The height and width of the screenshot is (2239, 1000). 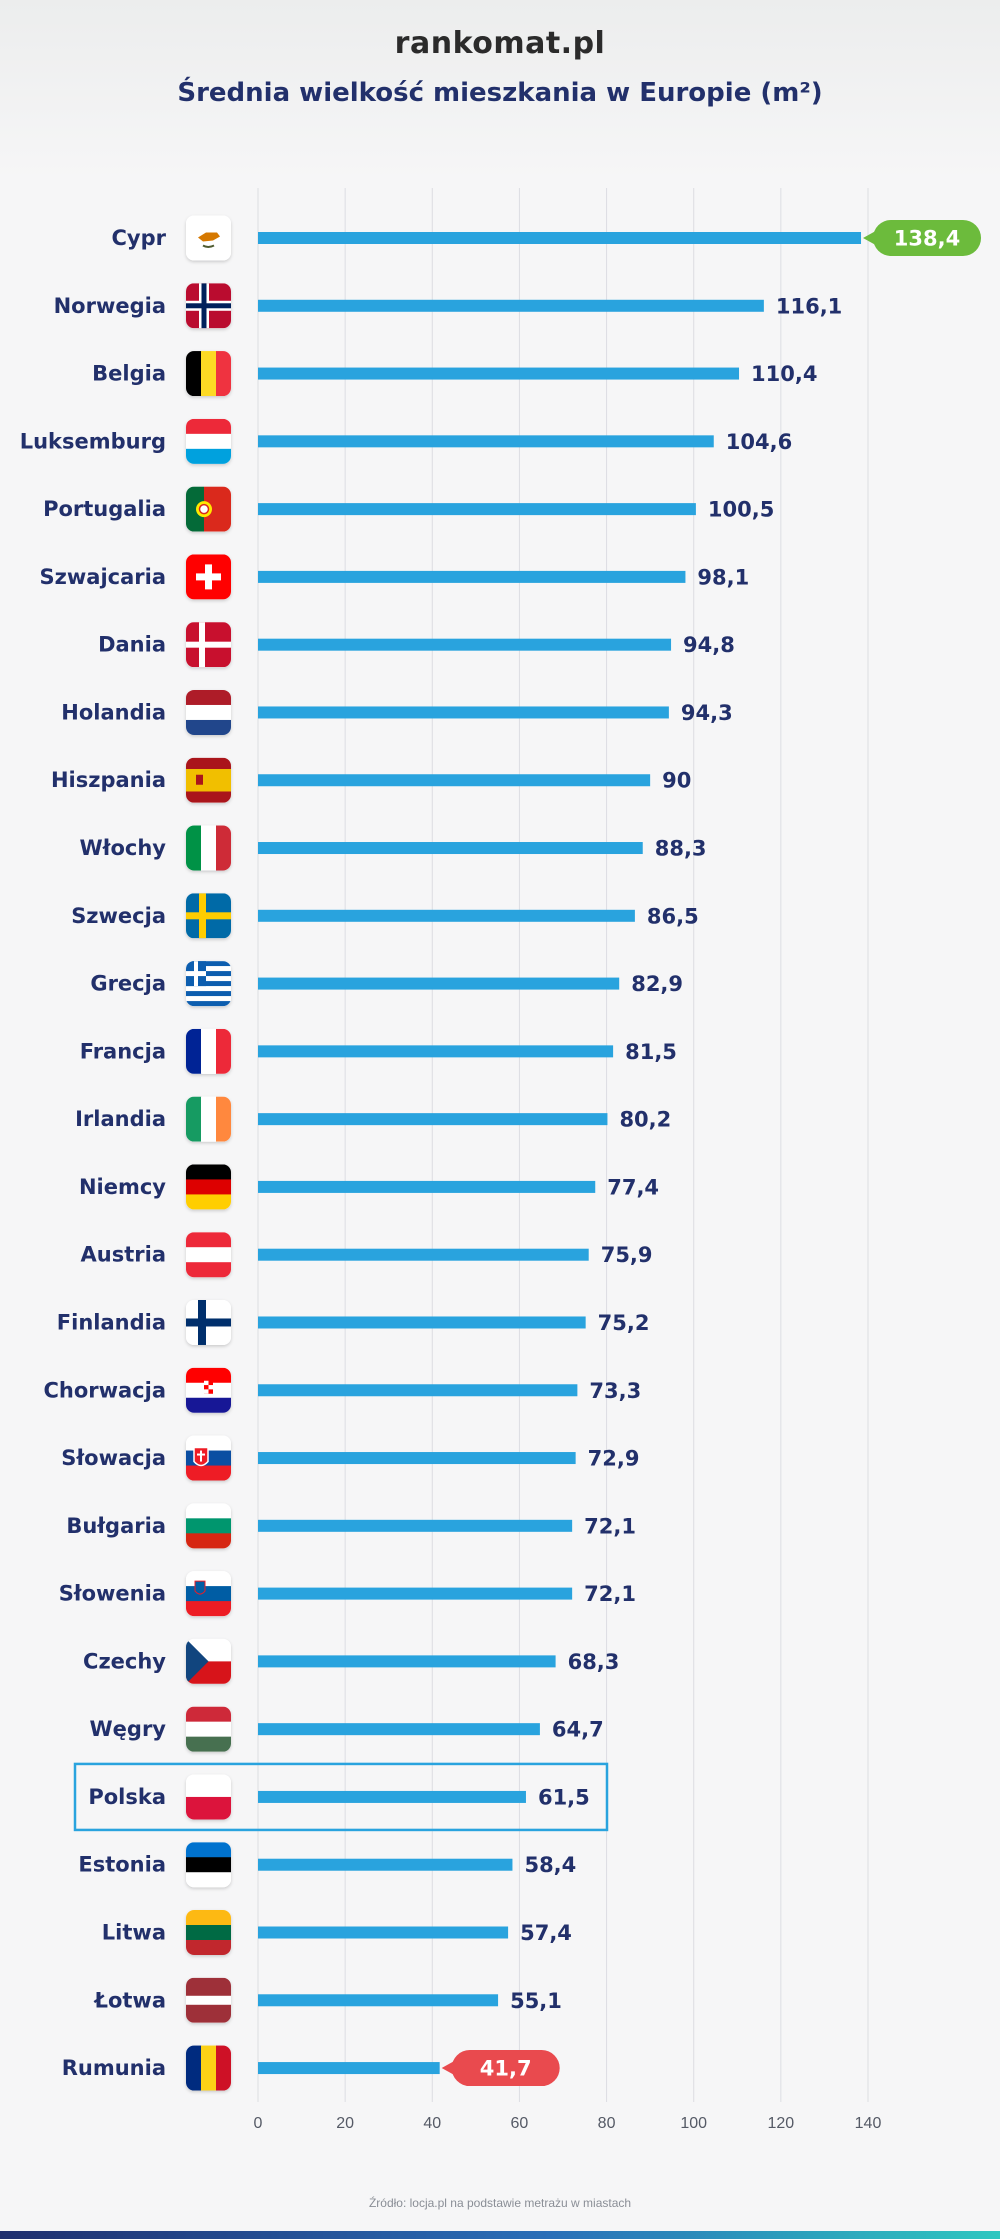 I want to click on country-label: Chorwacja, so click(x=104, y=1390).